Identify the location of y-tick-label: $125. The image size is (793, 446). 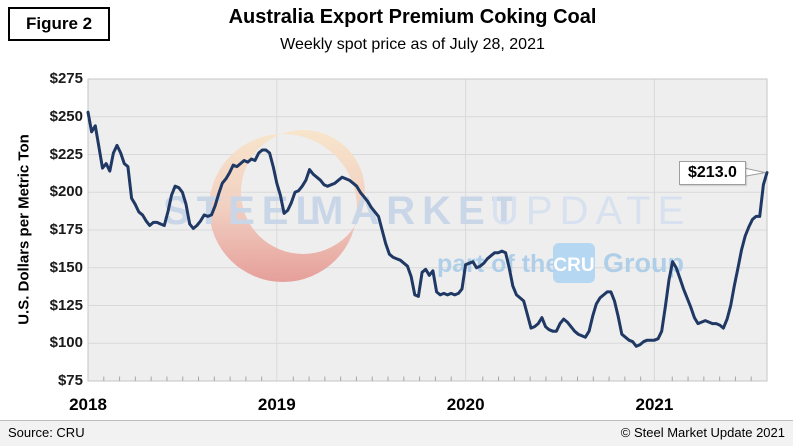
(66, 305).